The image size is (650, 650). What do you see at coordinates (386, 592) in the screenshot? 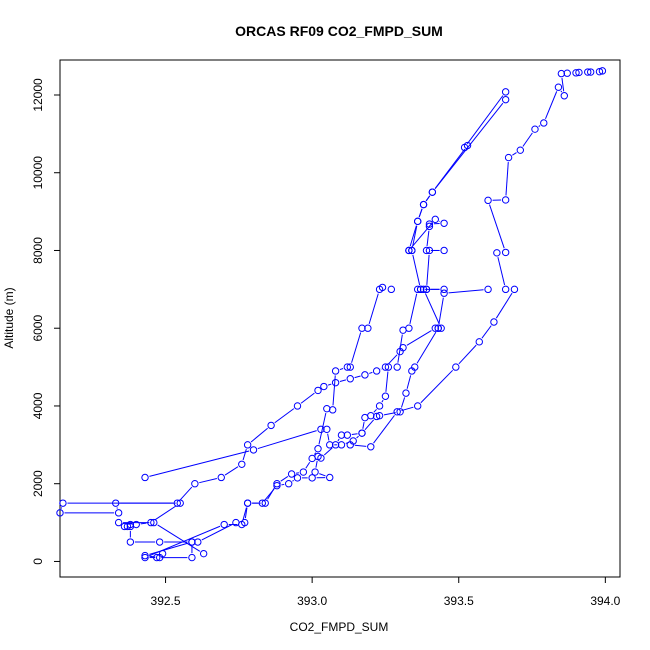
I see `x-axis: 392.5 393.0 393.5 394.0` at bounding box center [386, 592].